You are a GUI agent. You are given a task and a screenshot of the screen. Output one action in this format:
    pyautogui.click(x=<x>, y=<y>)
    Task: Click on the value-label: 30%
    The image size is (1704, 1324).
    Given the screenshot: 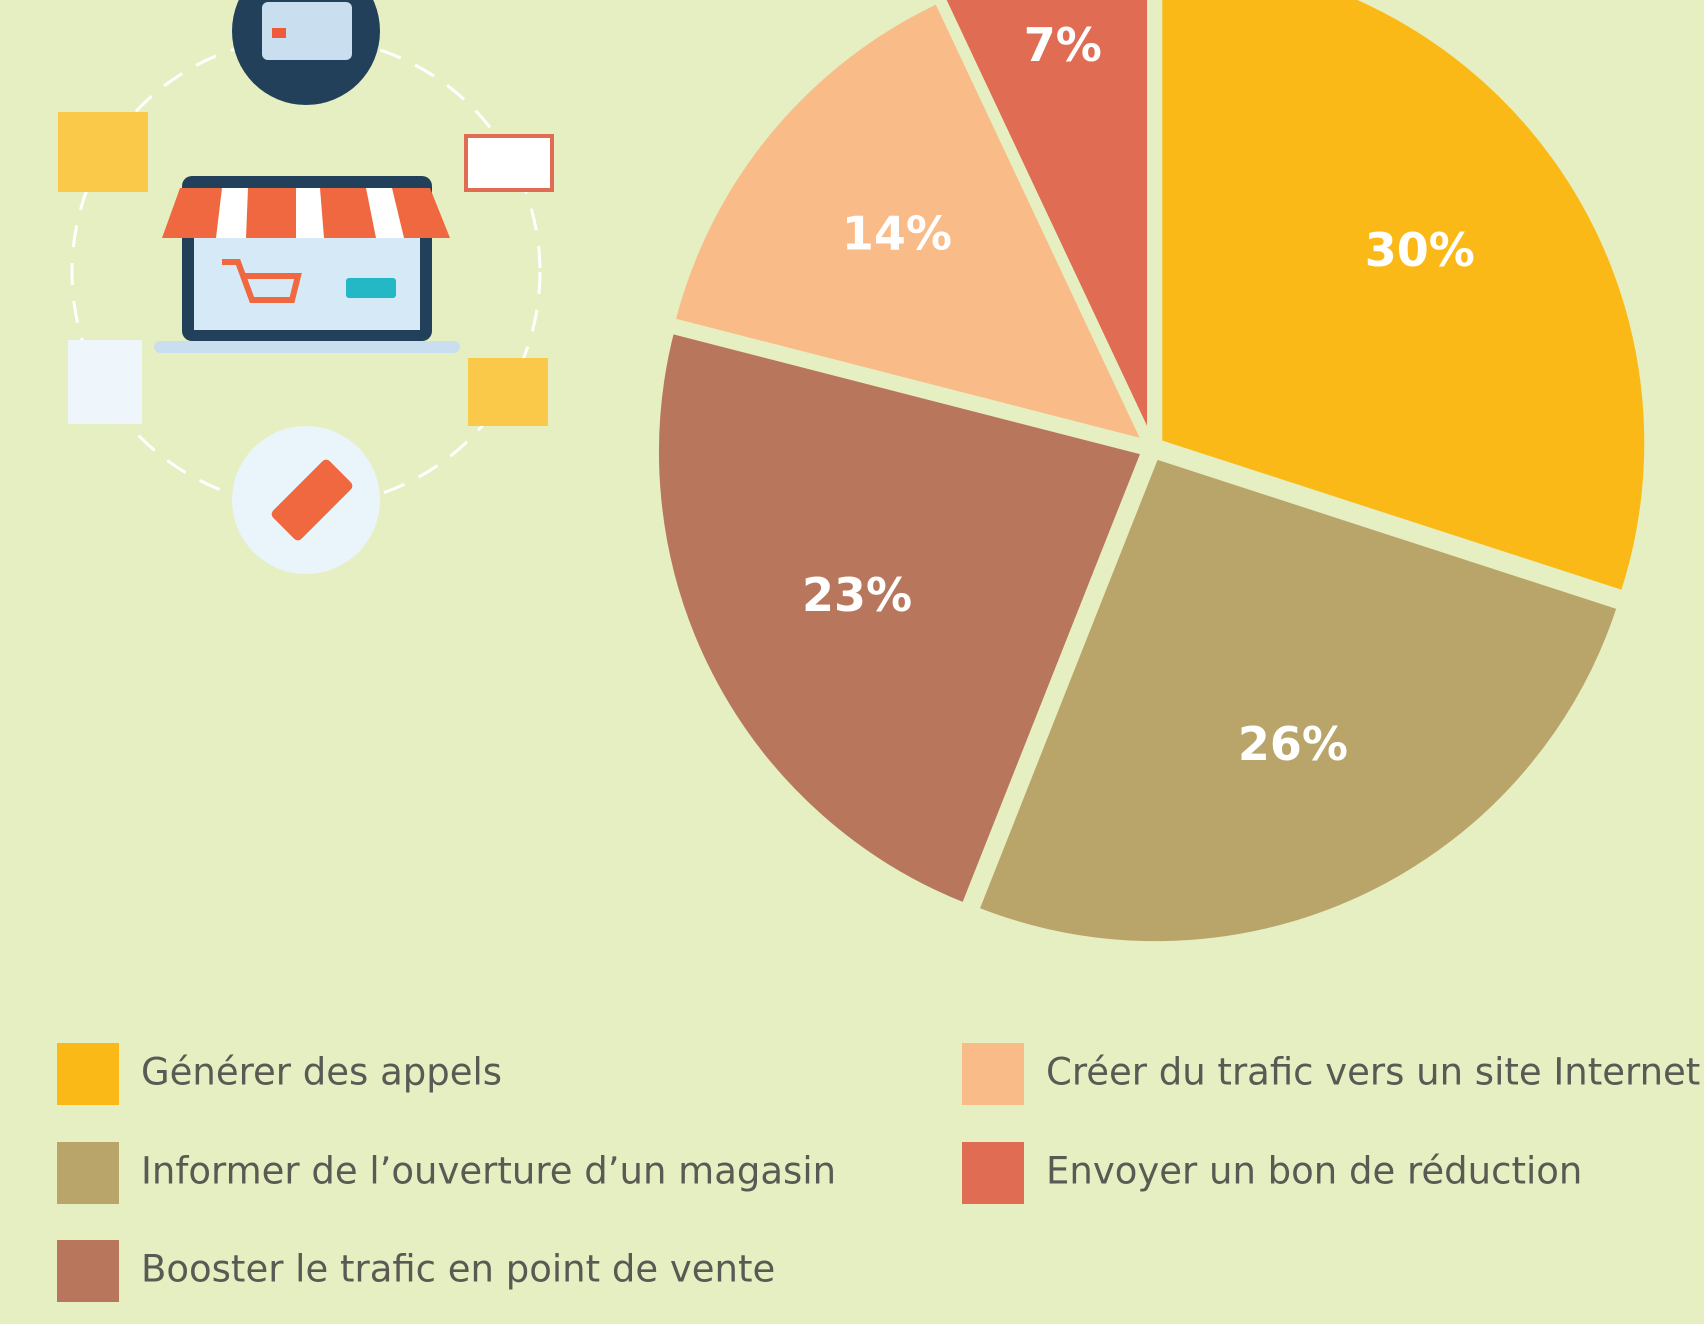 What is the action you would take?
    pyautogui.click(x=1420, y=250)
    